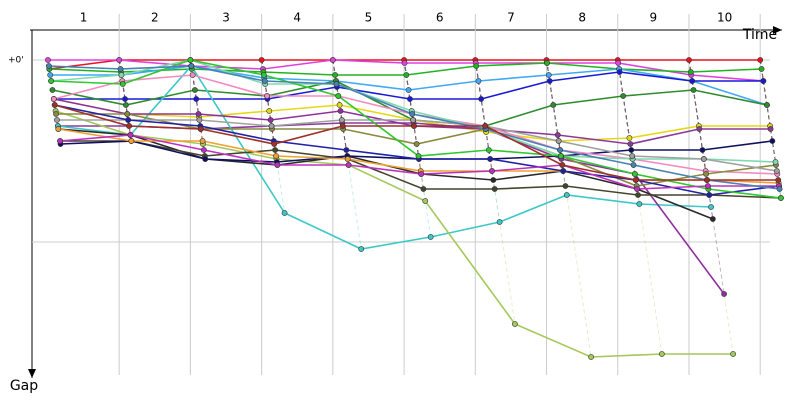 This screenshot has height=400, width=800. Describe the element at coordinates (16, 61) in the screenshot. I see `y-tick-label: +0'` at that location.